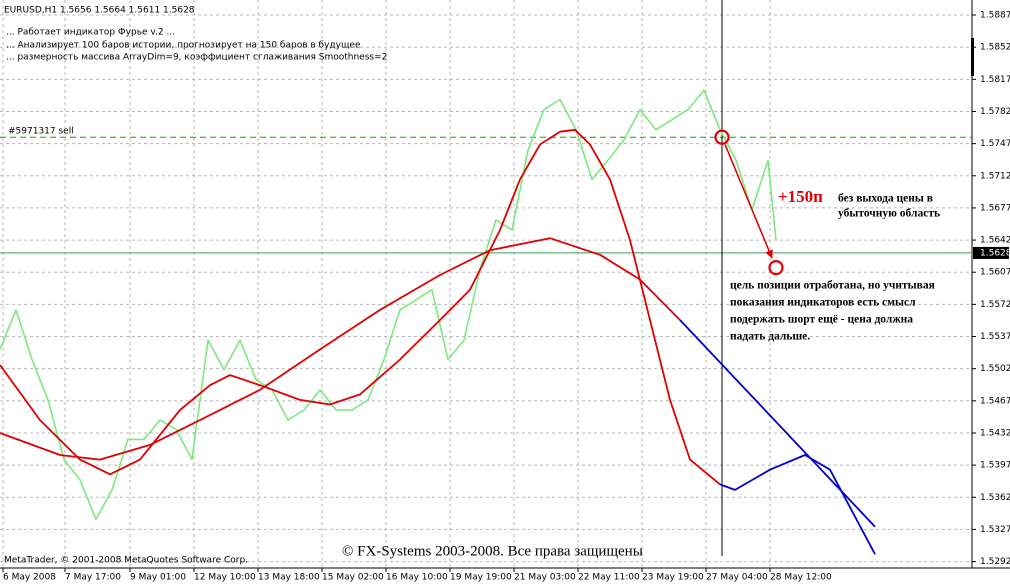 Image resolution: width=1010 pixels, height=584 pixels. What do you see at coordinates (673, 578) in the screenshot?
I see `x-tick-label: 23 May 19:00` at bounding box center [673, 578].